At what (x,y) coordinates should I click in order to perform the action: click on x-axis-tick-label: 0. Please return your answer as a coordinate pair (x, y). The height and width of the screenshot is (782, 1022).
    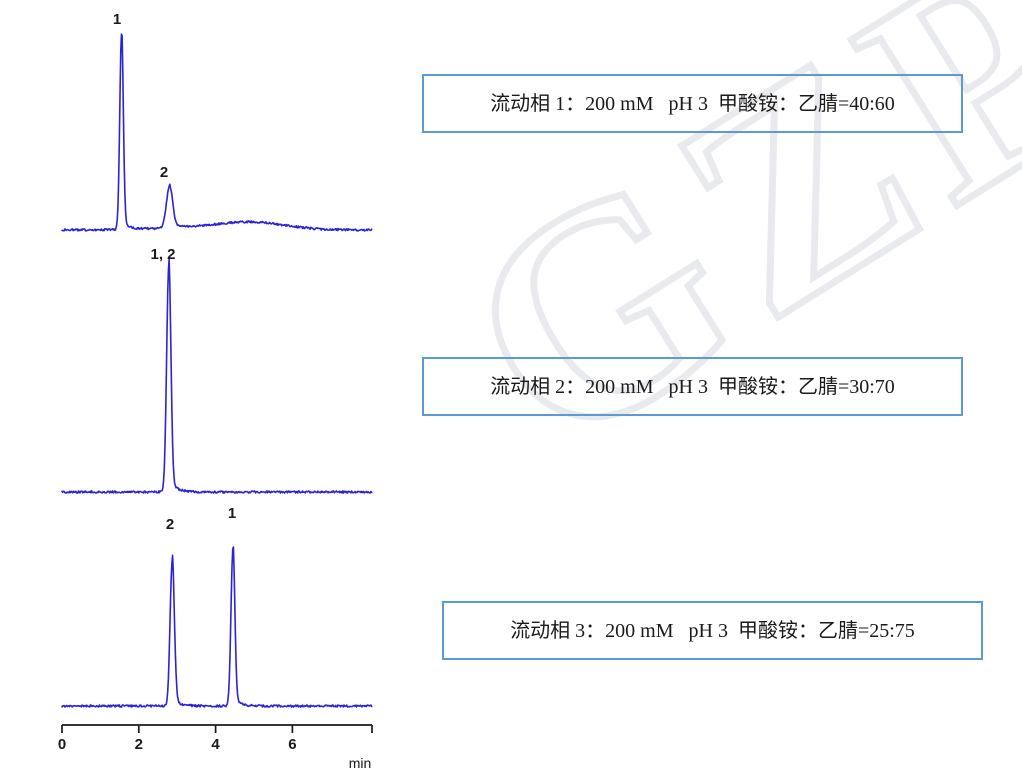
    Looking at the image, I should click on (62, 744).